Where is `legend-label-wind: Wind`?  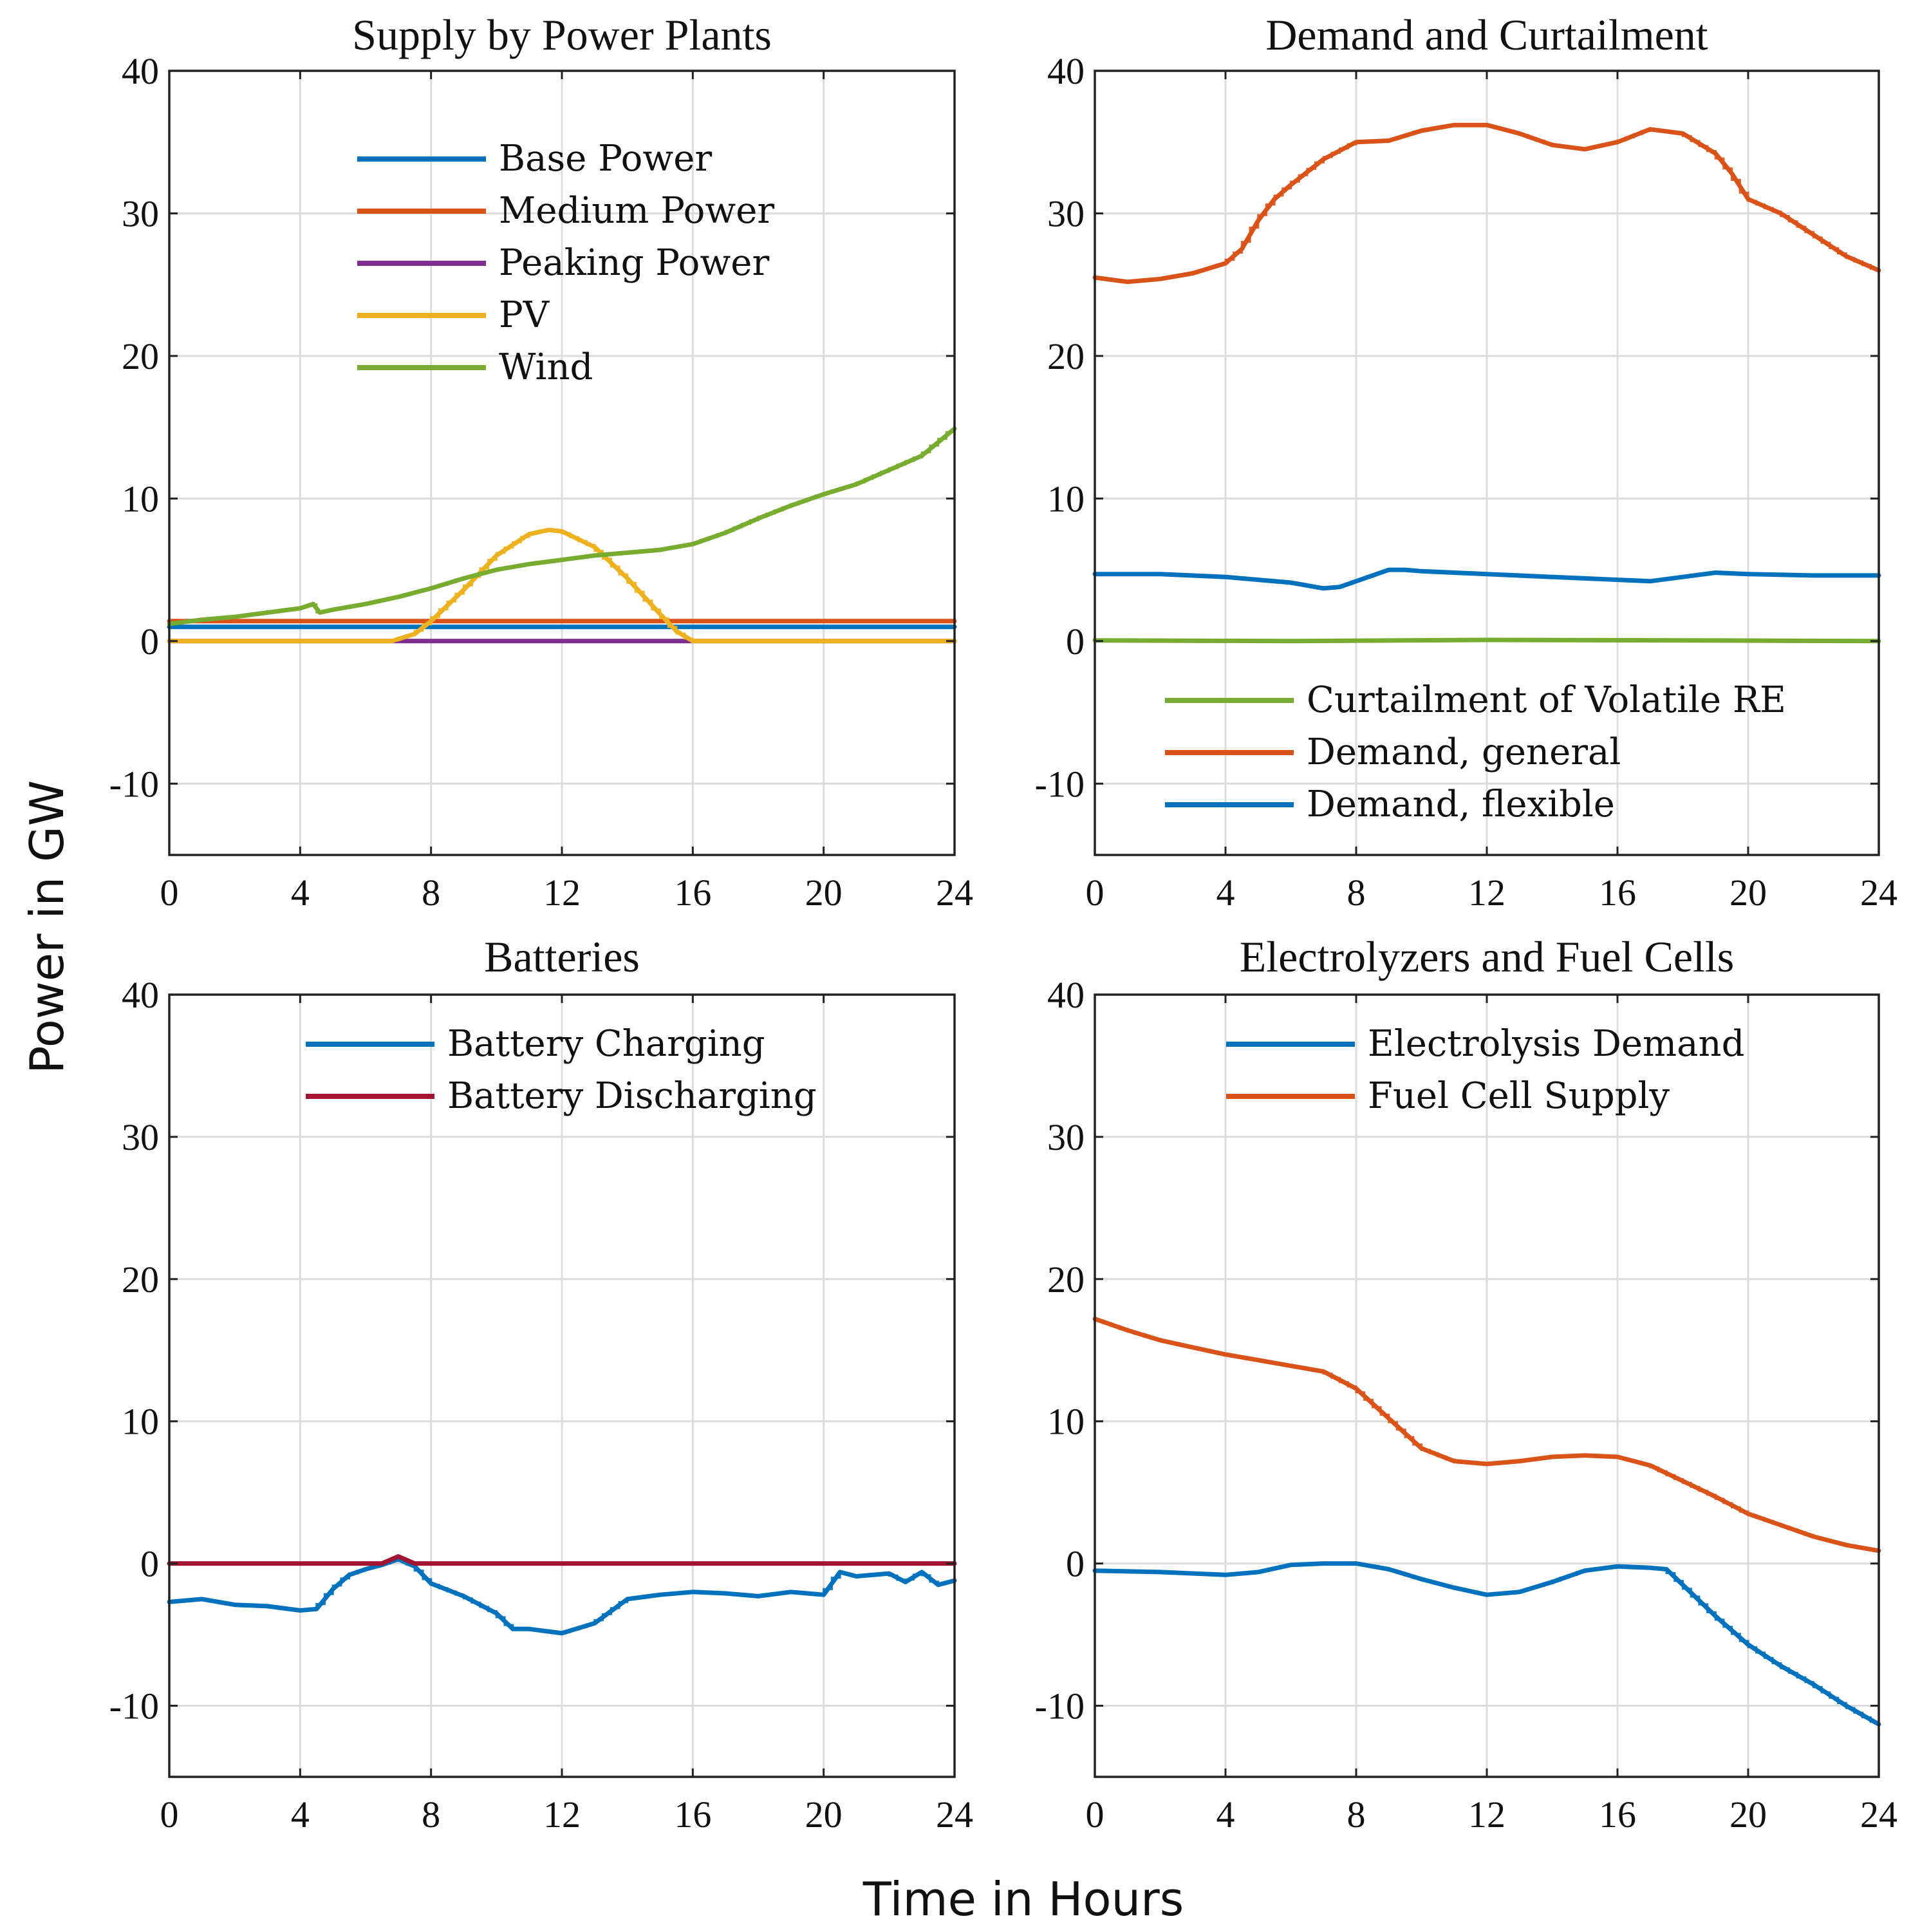
legend-label-wind: Wind is located at coordinates (546, 367).